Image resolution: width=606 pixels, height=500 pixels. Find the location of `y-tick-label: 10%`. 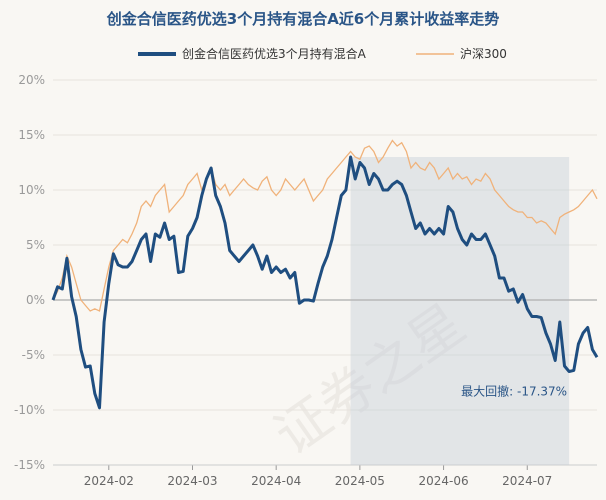

y-tick-label: 10% is located at coordinates (31, 190).